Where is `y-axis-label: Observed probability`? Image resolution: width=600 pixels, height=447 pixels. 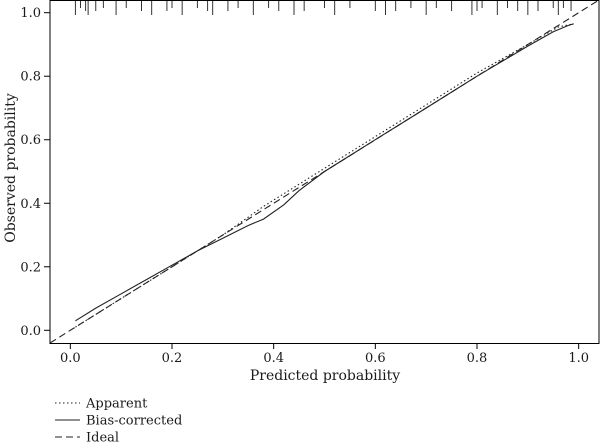
y-axis-label: Observed probability is located at coordinates (11, 168).